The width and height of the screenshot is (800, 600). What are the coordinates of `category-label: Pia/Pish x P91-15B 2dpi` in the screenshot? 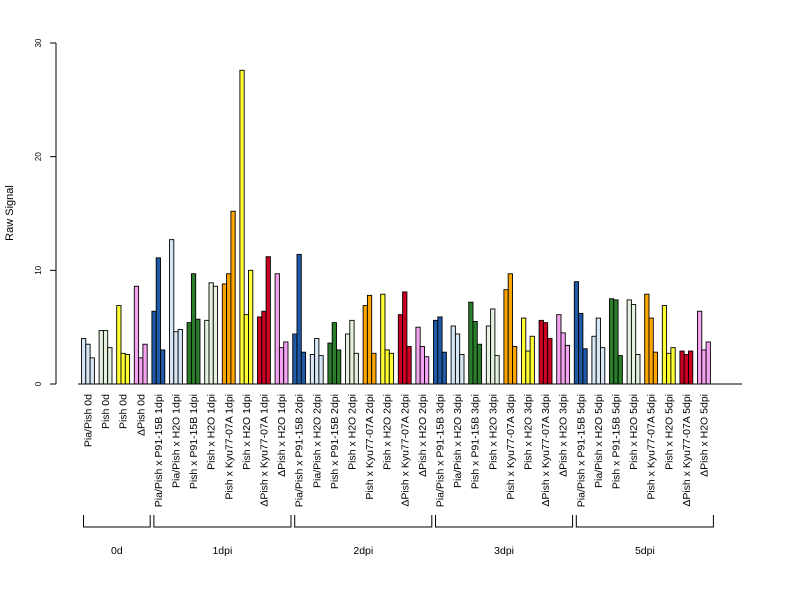 It's located at (300, 450).